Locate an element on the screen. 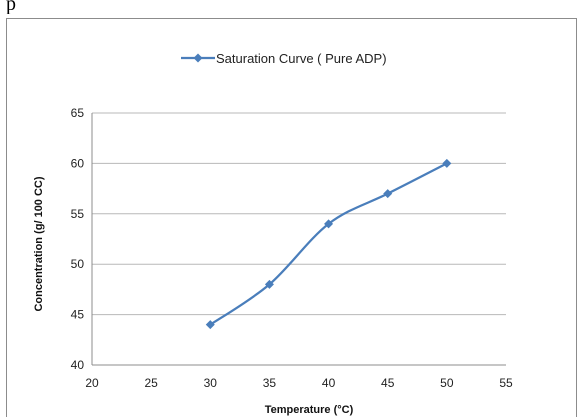 The height and width of the screenshot is (419, 585). x-tick-label: 40 is located at coordinates (329, 383).